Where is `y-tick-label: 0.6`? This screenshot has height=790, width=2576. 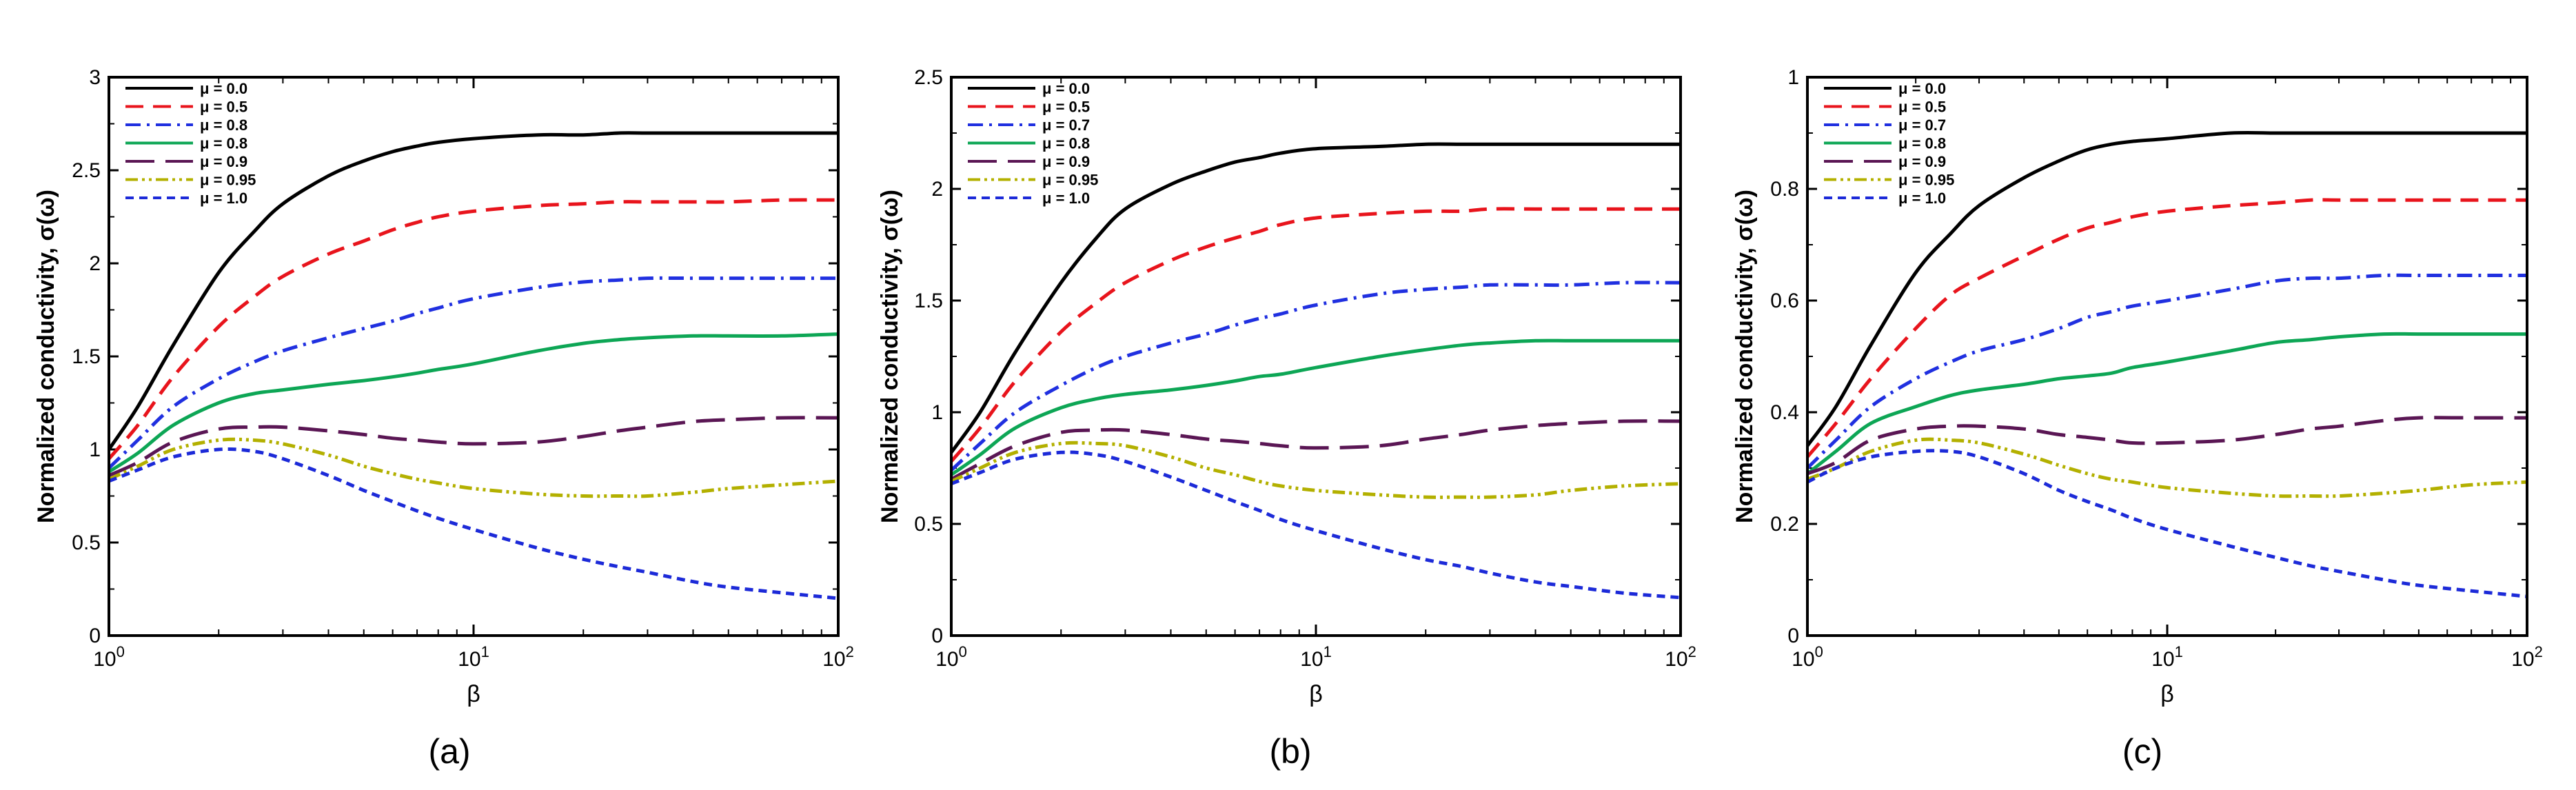
y-tick-label: 0.6 is located at coordinates (1784, 301).